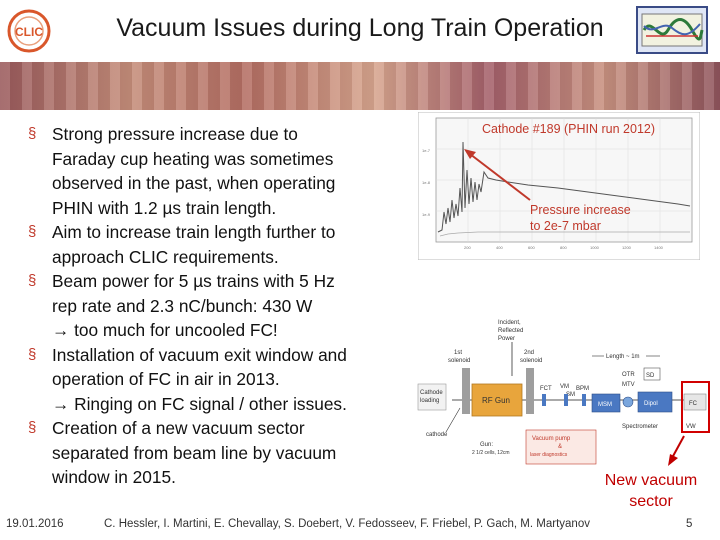 The height and width of the screenshot is (540, 720). Describe the element at coordinates (35, 524) in the screenshot. I see `footer-date: 19.01.2016` at that location.